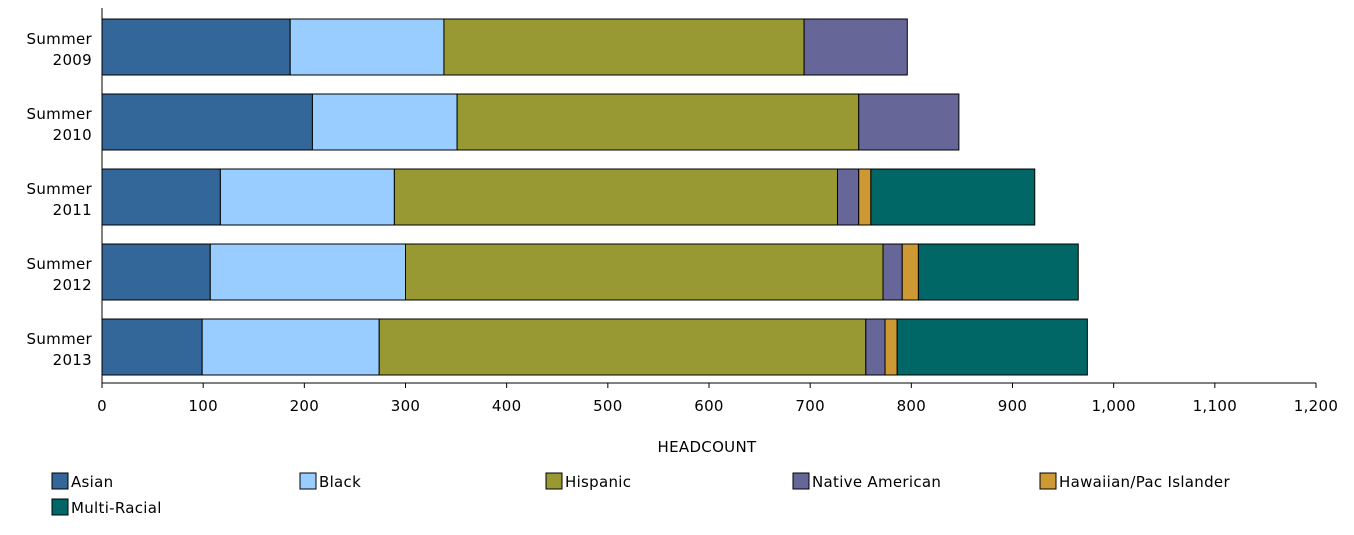 The height and width of the screenshot is (535, 1354). What do you see at coordinates (709, 406) in the screenshot?
I see `x-tick-label: 600` at bounding box center [709, 406].